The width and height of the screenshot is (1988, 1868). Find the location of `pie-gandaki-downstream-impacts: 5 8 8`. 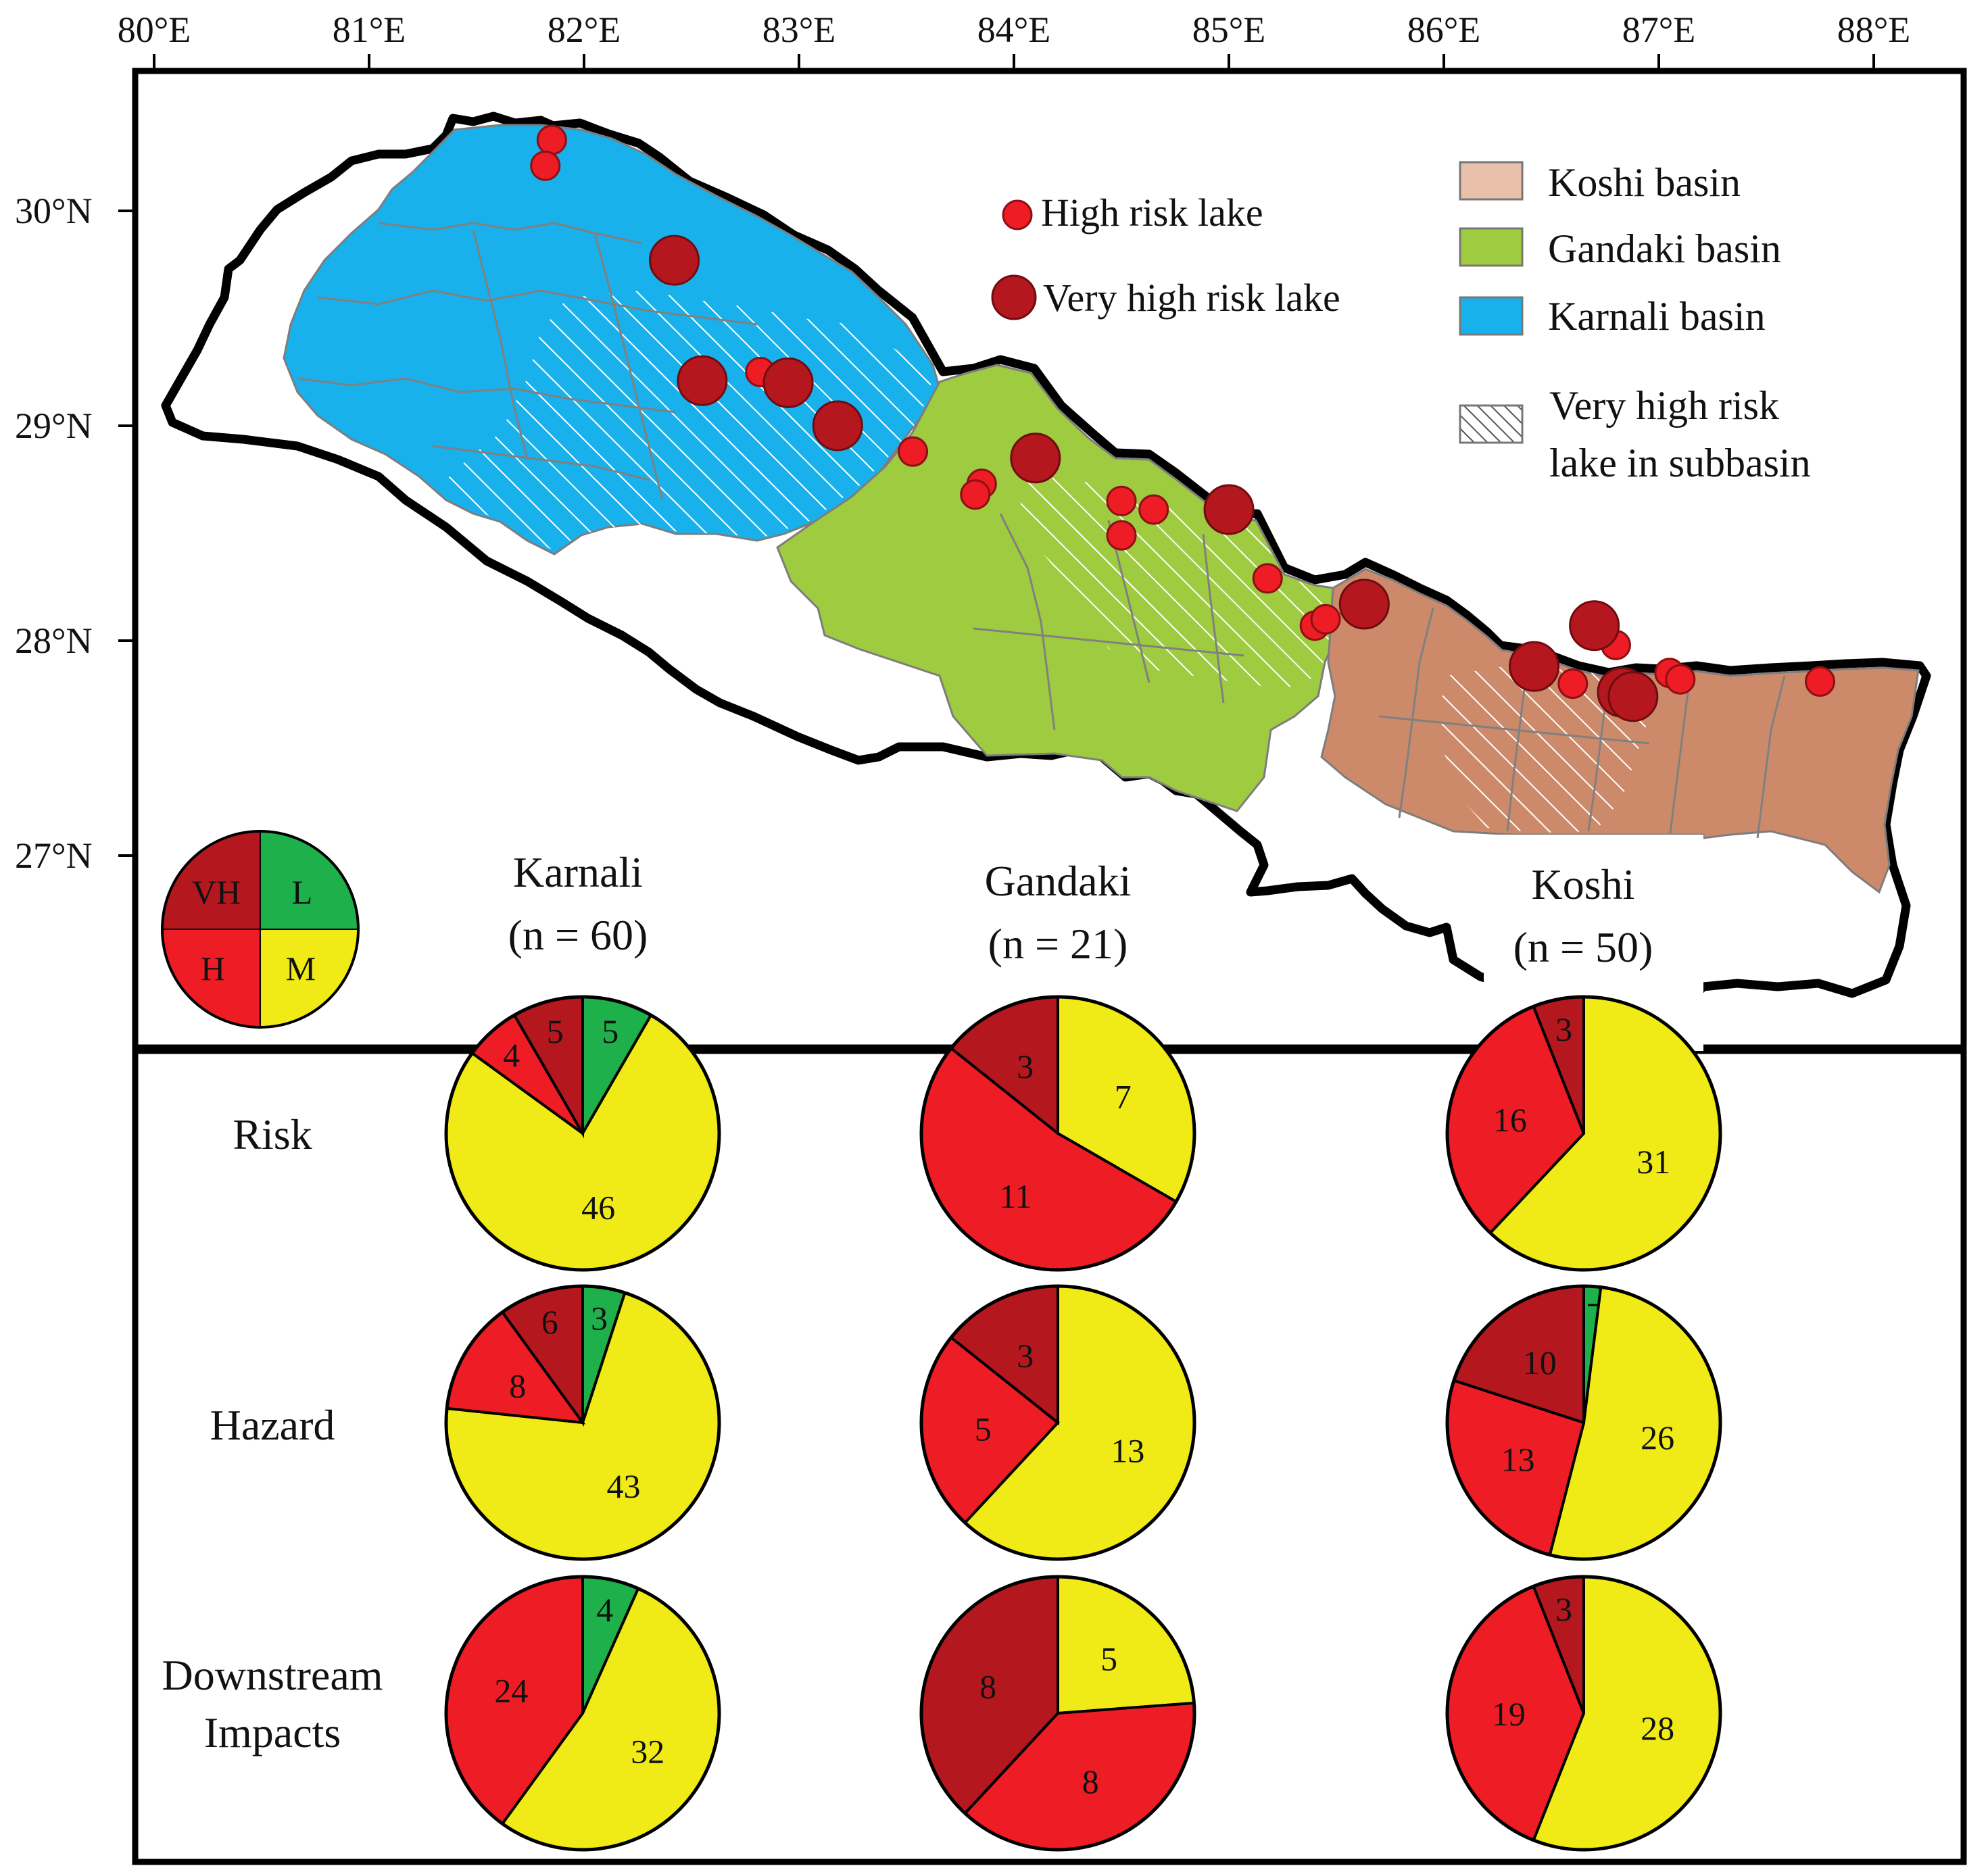

pie-gandaki-downstream-impacts: 5 8 8 is located at coordinates (1057, 1713).